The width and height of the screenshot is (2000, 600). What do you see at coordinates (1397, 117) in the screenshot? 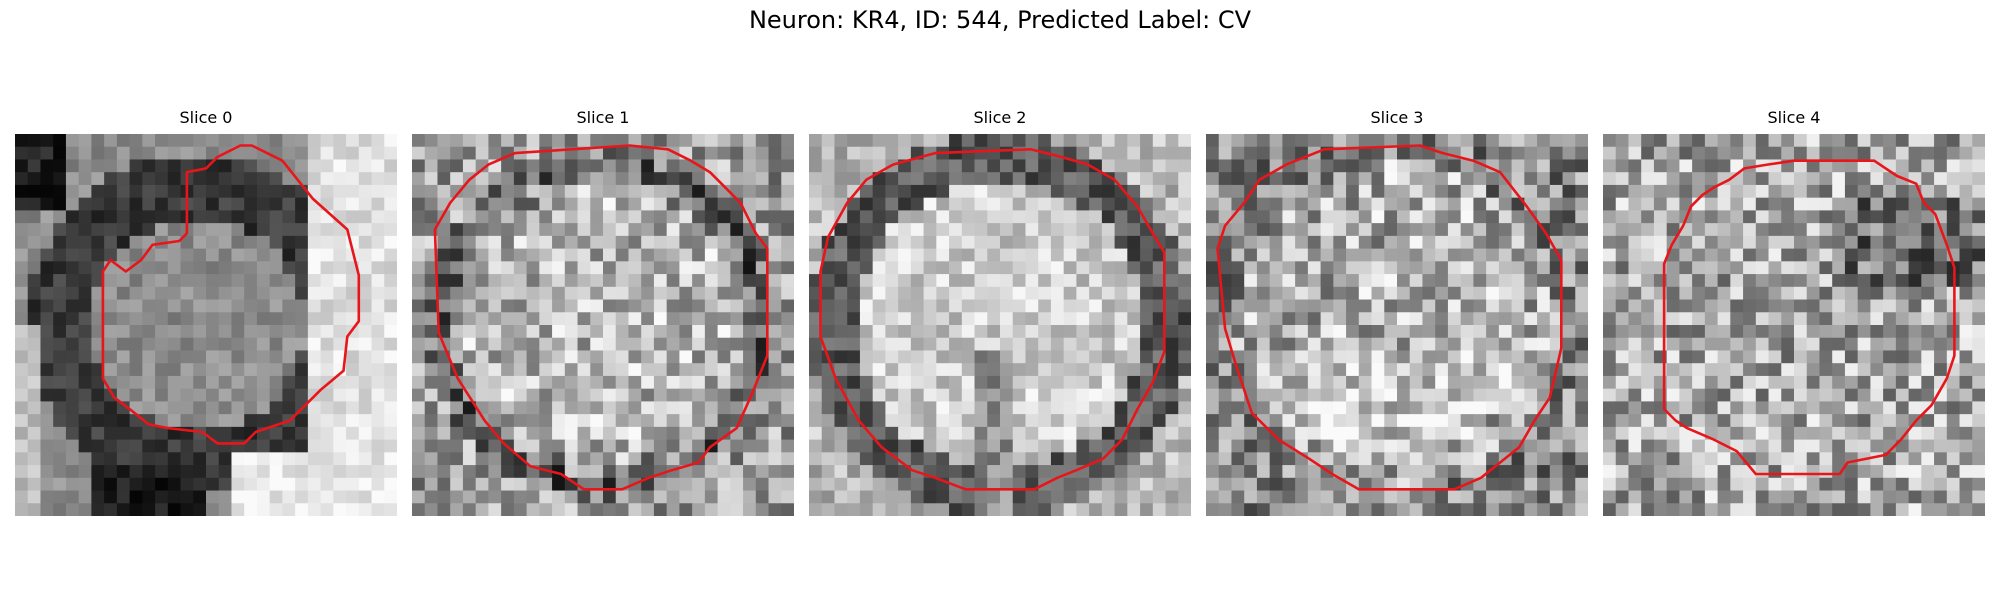
I see `slice-title-3: Slice 3` at bounding box center [1397, 117].